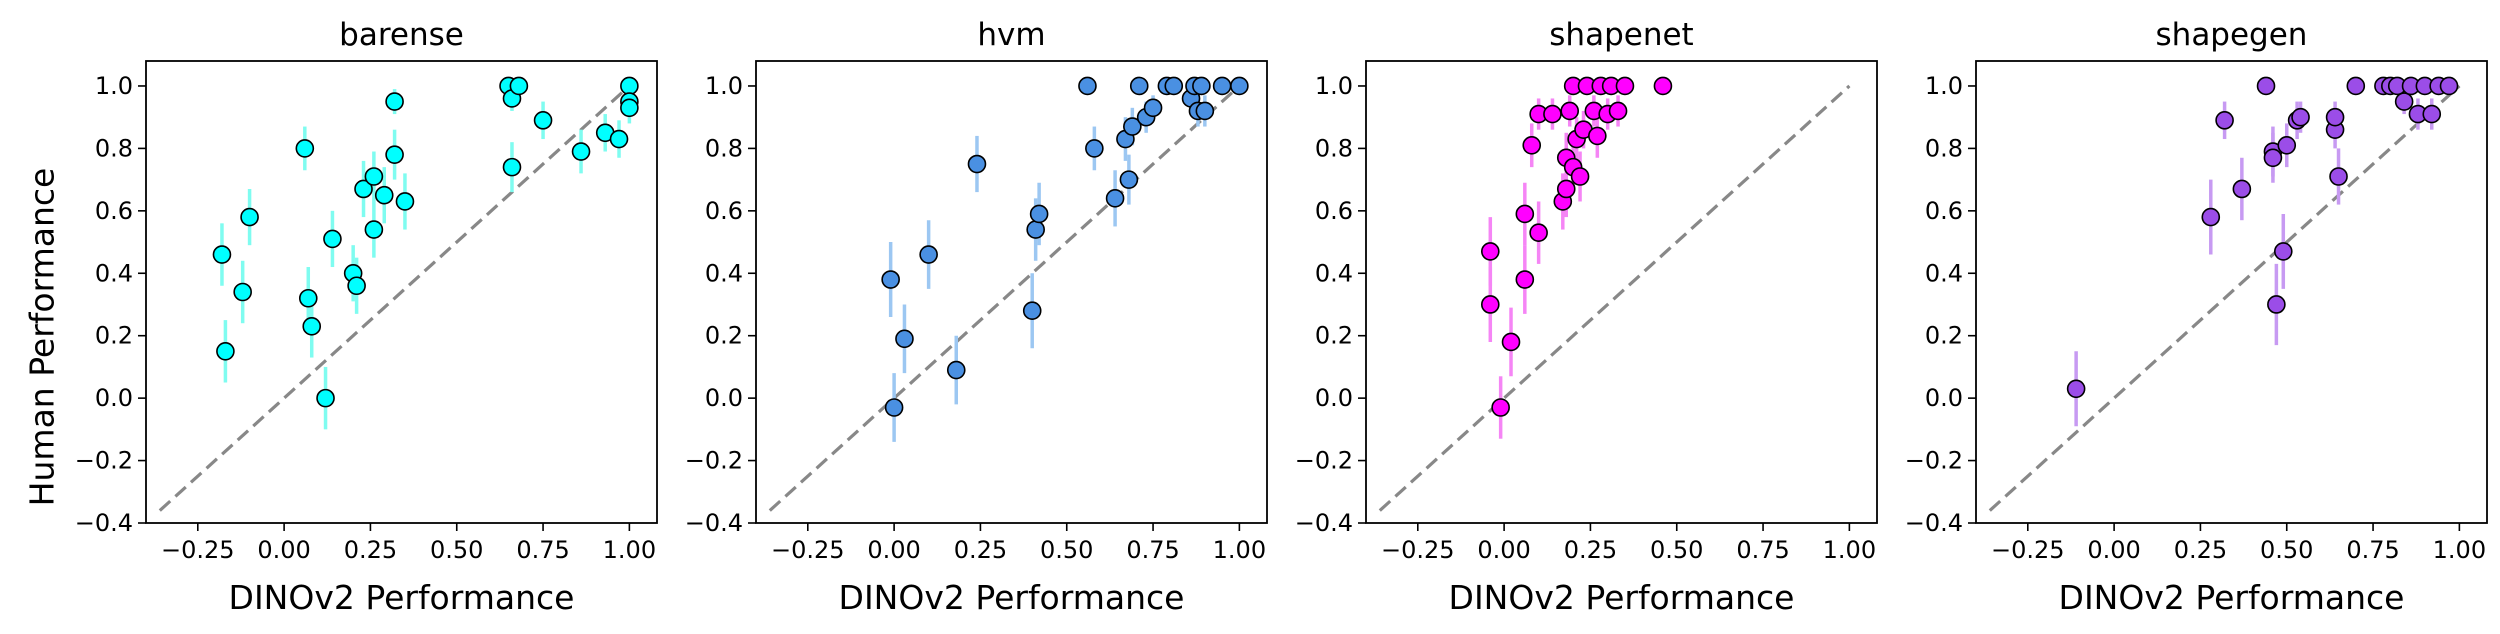 The image size is (2500, 634). Describe the element at coordinates (401, 35) in the screenshot. I see `panel-title: barense` at that location.